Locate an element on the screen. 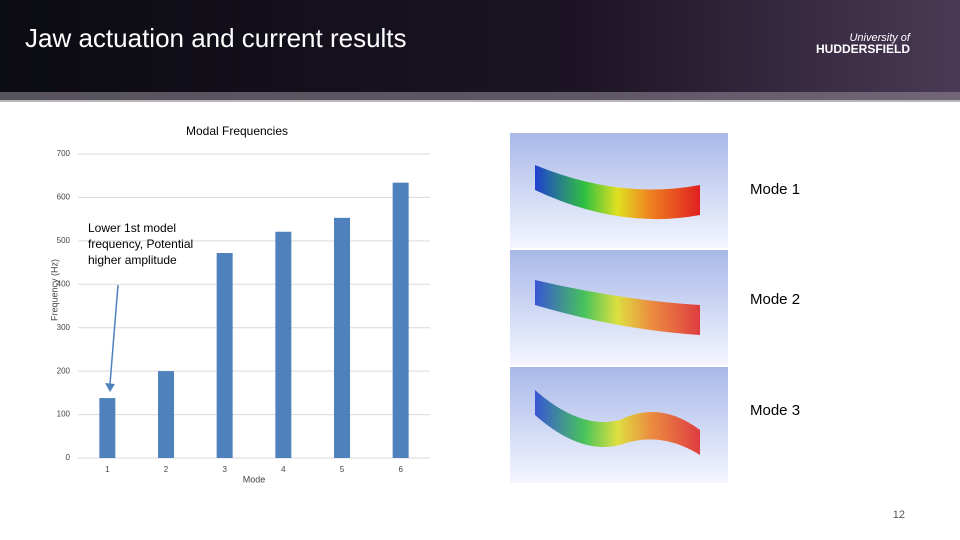  y-tick-label: 0 is located at coordinates (68, 457).